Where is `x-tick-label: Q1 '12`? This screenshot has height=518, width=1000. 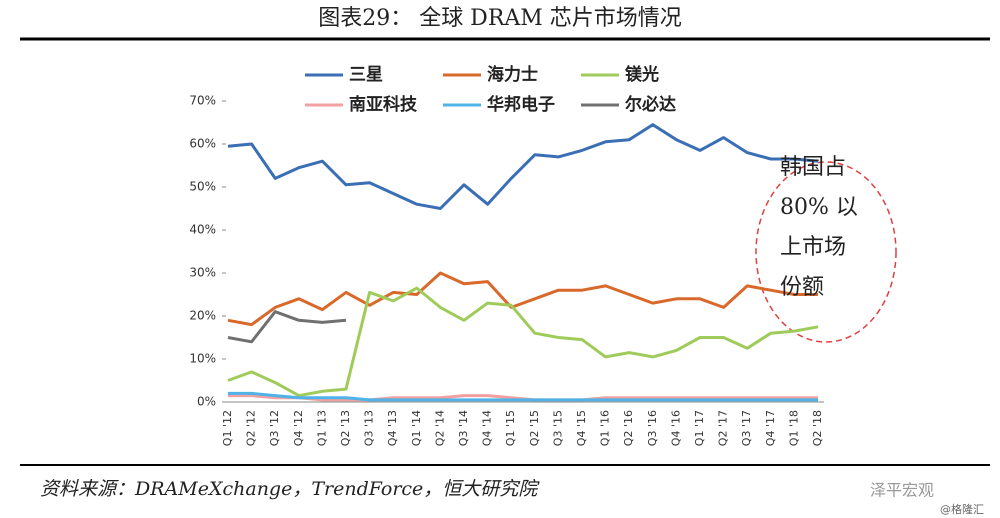 x-tick-label: Q1 '12 is located at coordinates (227, 428).